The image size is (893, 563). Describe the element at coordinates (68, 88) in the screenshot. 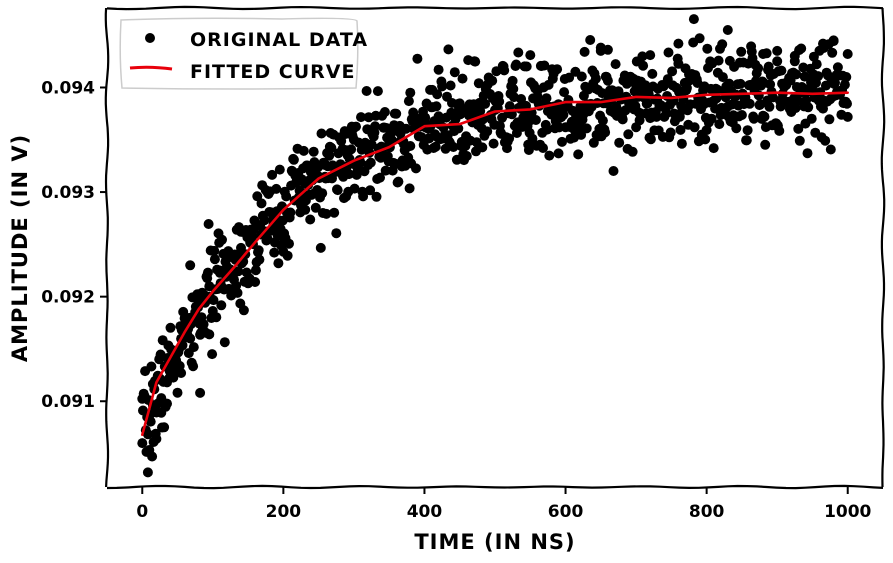

I see `y-tick-label: 0.094` at that location.